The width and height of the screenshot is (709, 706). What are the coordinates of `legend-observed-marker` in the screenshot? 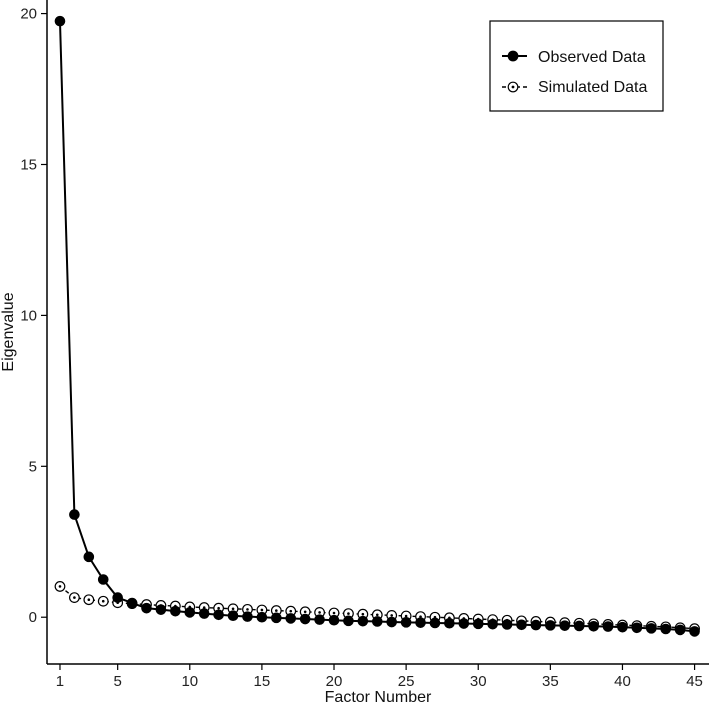 It's located at (513, 56).